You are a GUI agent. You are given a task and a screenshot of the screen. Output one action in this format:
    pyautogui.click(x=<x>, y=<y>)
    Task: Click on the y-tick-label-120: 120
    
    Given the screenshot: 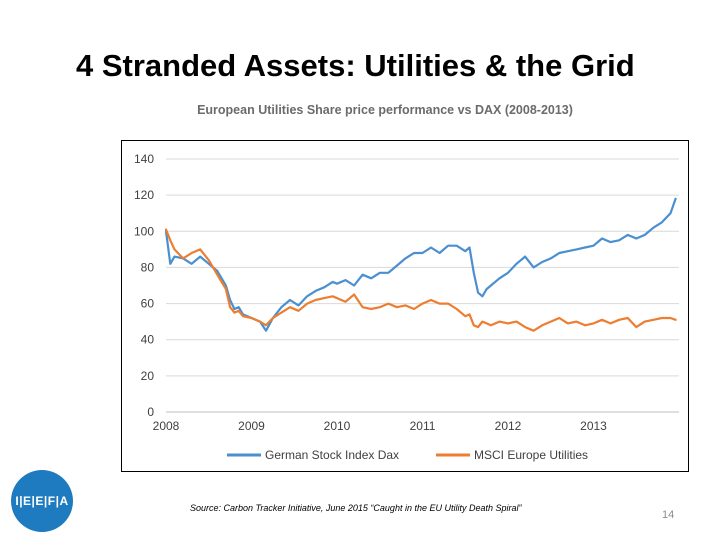 What is the action you would take?
    pyautogui.click(x=144, y=195)
    